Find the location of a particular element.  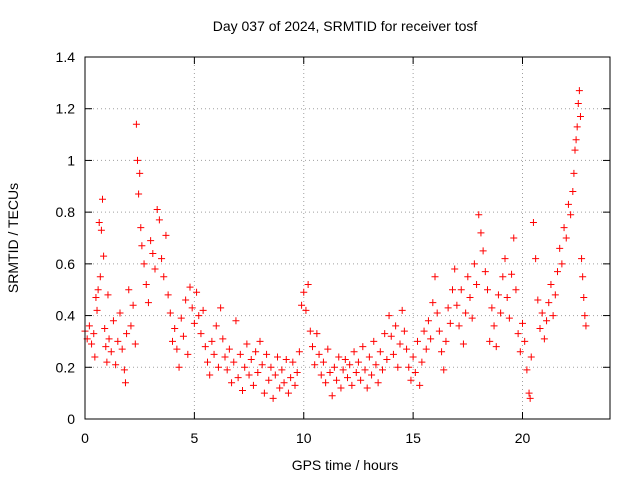

y-tick-label: 0 is located at coordinates (71, 419).